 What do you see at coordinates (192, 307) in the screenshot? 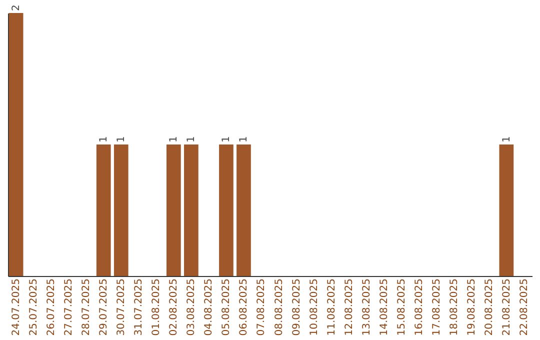
I see `x-tick-label: 03.08.2025` at bounding box center [192, 307].